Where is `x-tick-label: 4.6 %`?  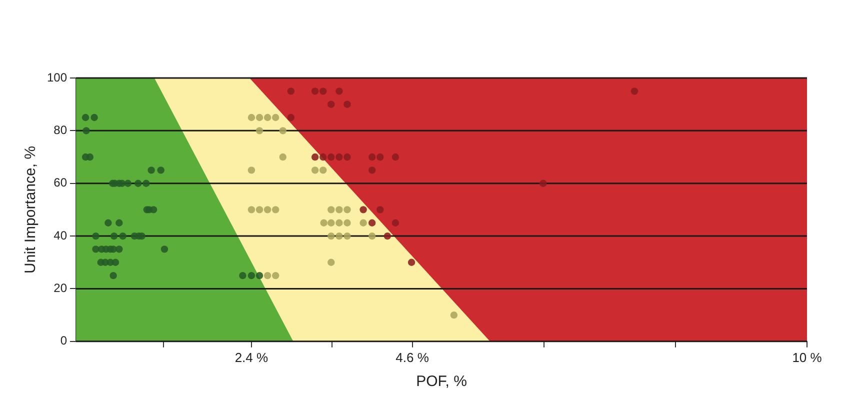 x-tick-label: 4.6 % is located at coordinates (413, 357).